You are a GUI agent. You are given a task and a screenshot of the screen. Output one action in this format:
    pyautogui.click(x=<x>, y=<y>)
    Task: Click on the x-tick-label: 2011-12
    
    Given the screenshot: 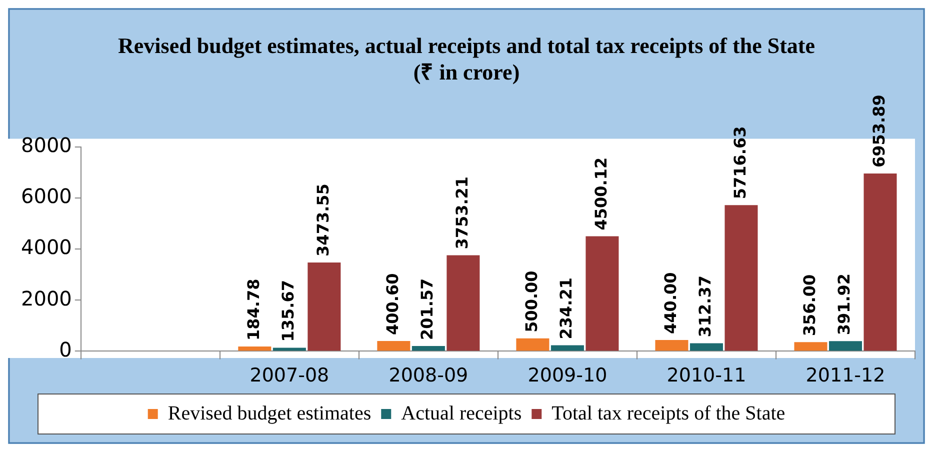 What is the action you would take?
    pyautogui.click(x=846, y=375)
    